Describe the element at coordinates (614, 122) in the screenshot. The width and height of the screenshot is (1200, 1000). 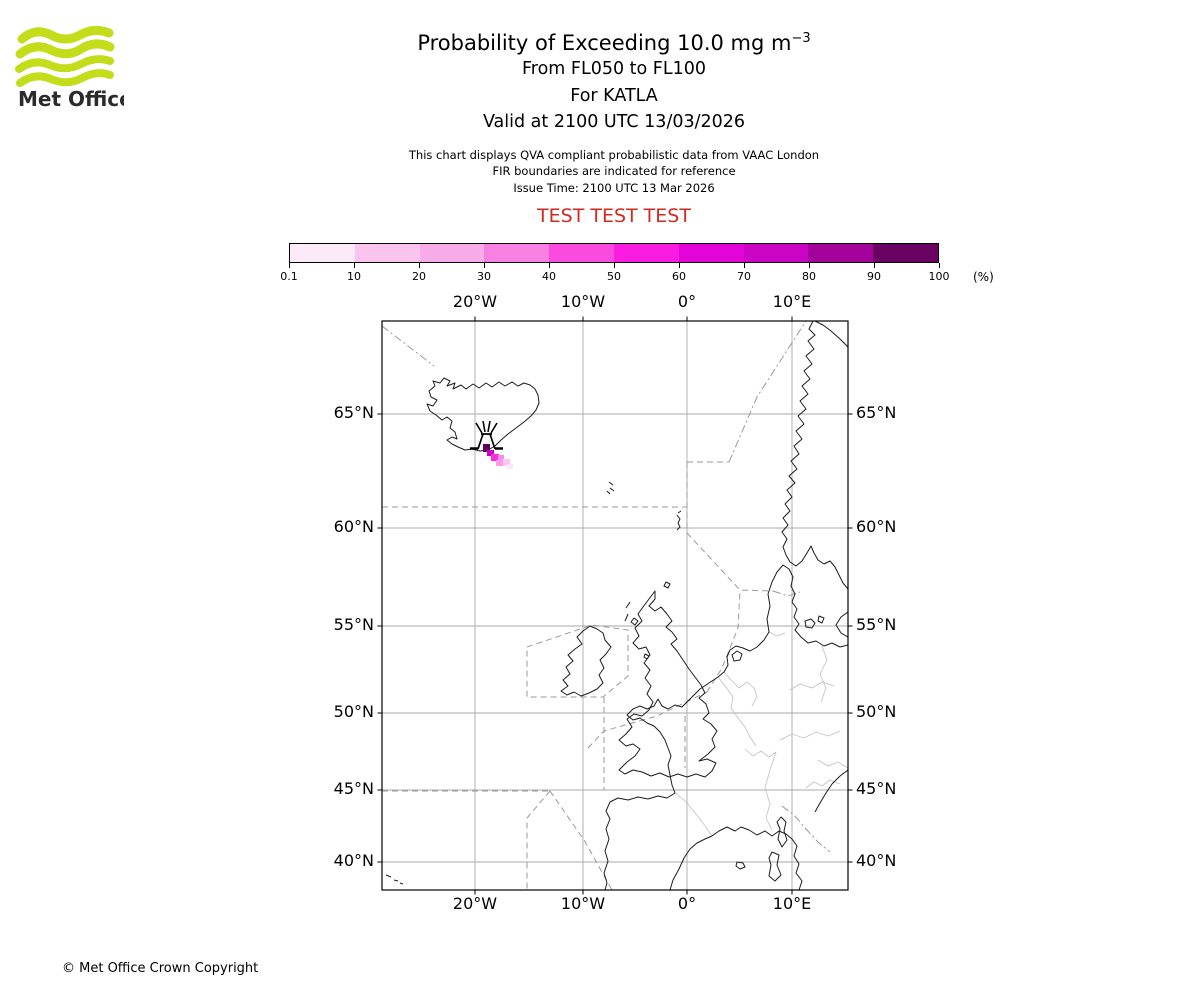
I see `subtitle-valid-time: Valid at 2100 UTC 13/03/2026` at that location.